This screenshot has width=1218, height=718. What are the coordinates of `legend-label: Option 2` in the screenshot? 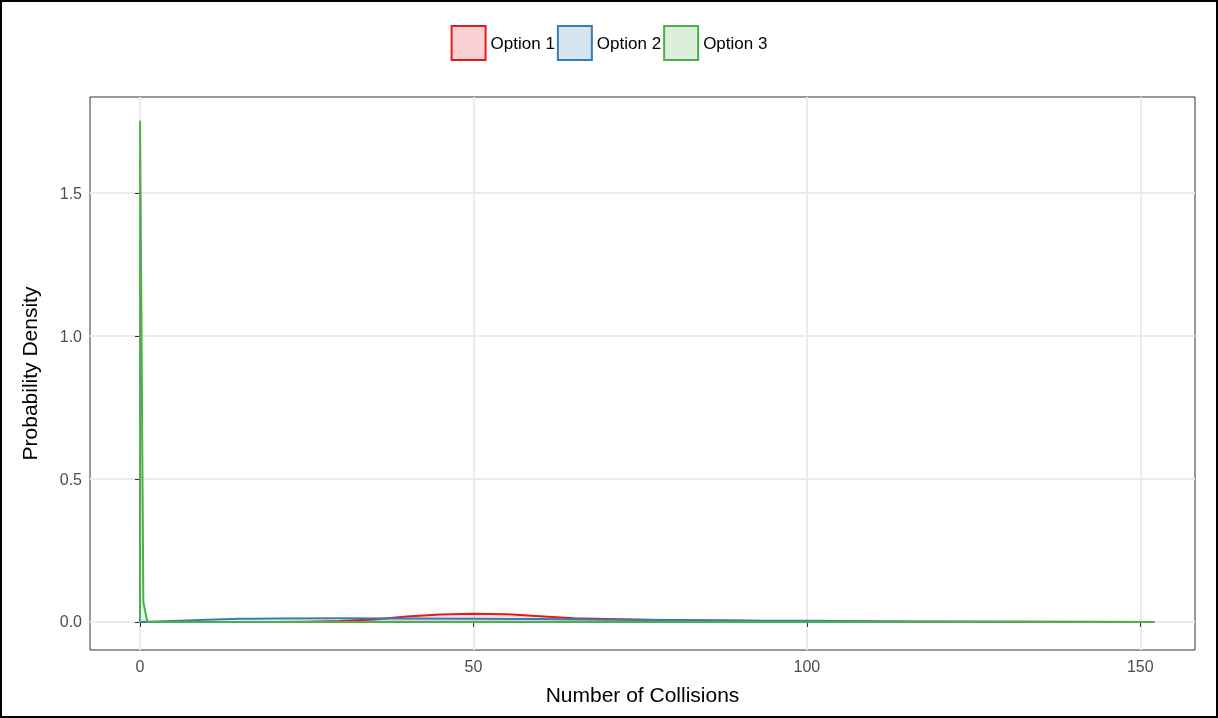 It's located at (629, 43).